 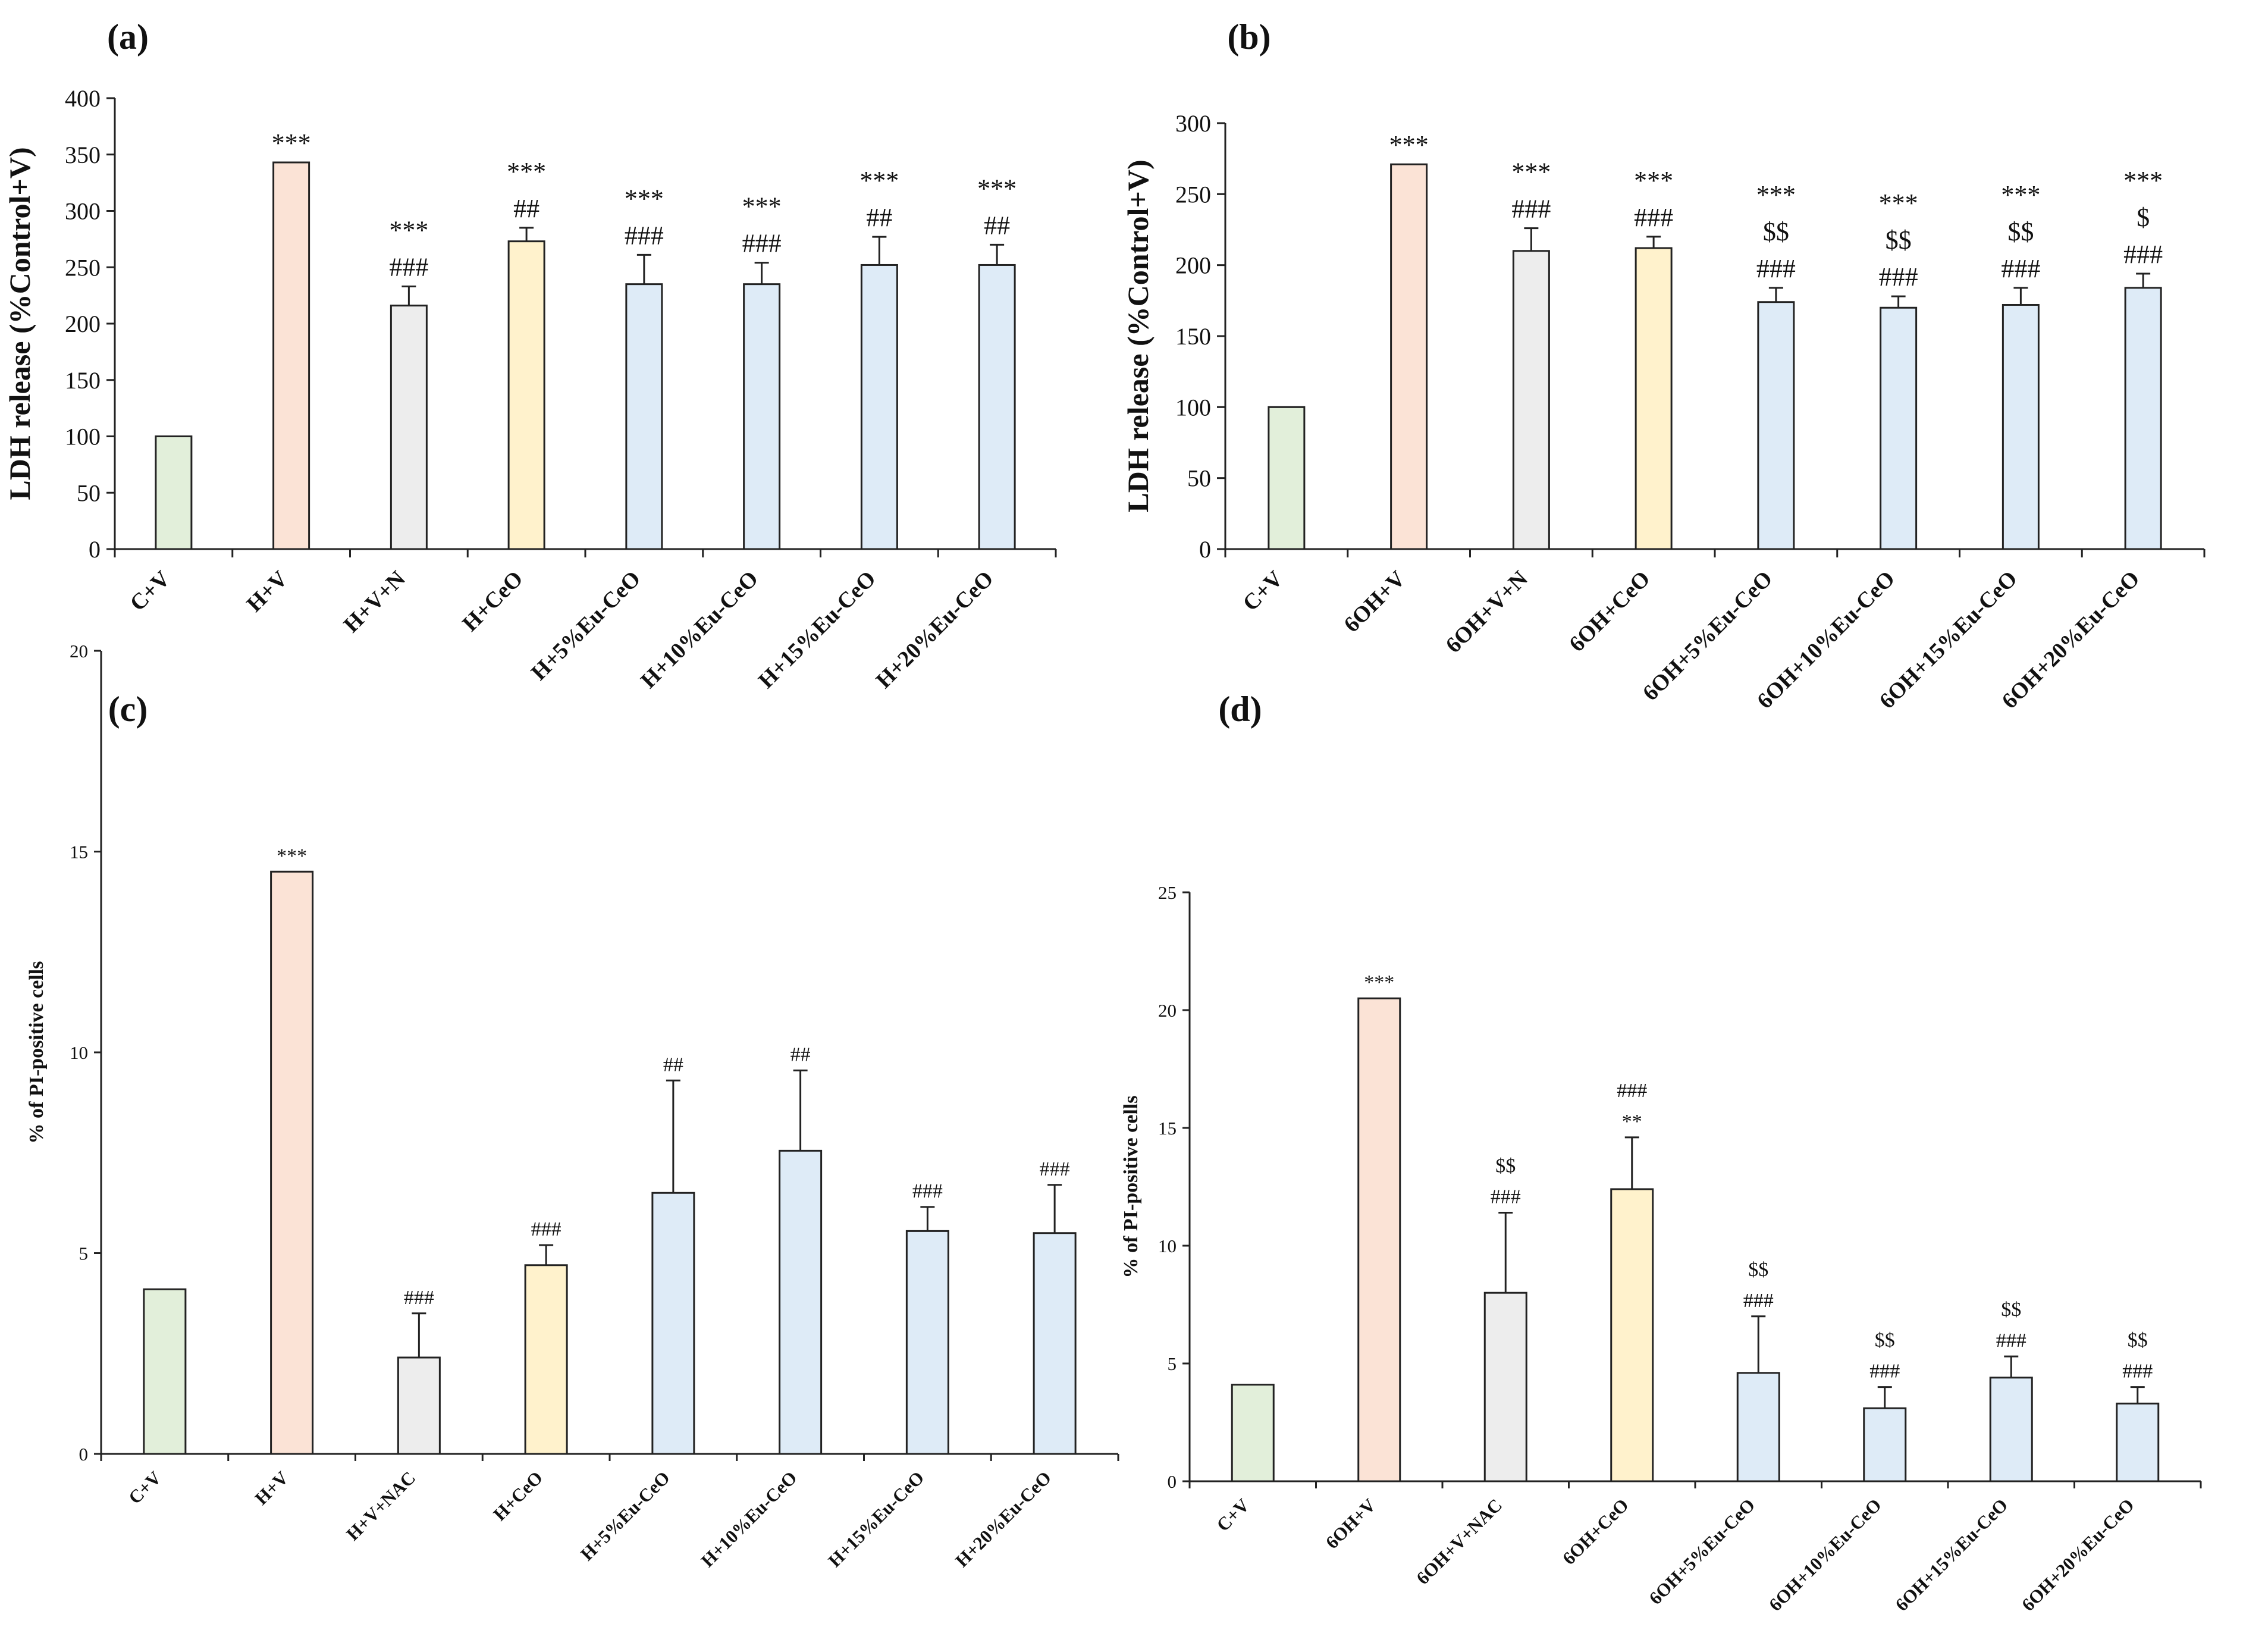 I want to click on category-label: H+CeO, so click(x=518, y=1496).